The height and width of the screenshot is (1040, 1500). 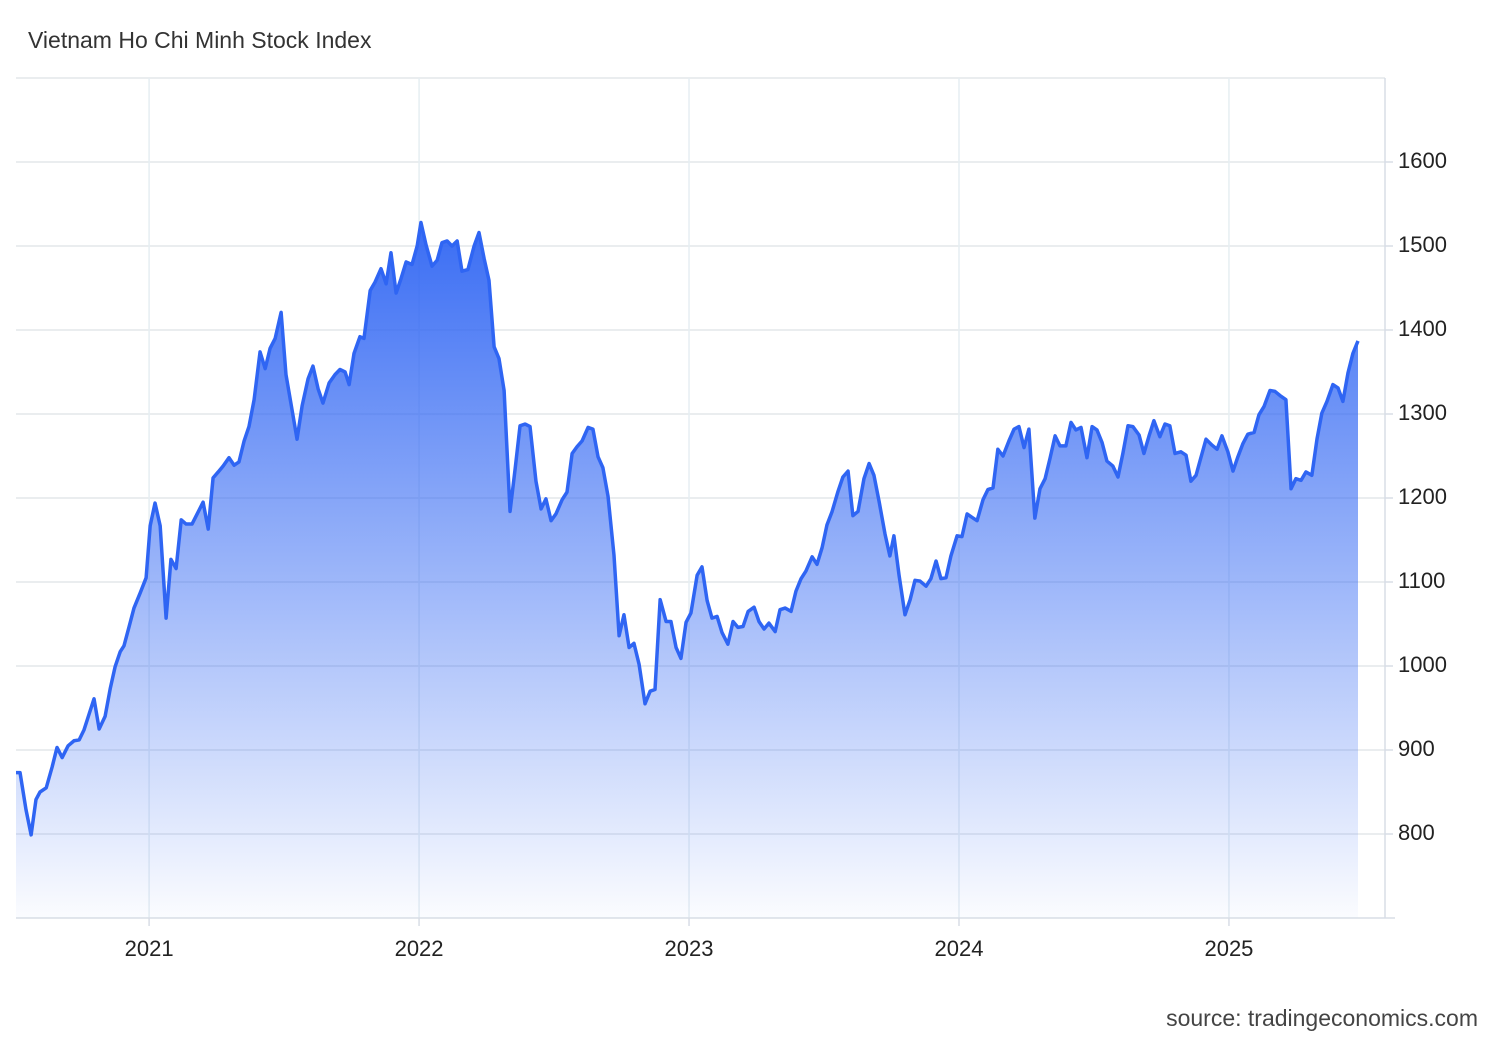 What do you see at coordinates (419, 948) in the screenshot?
I see `x-tick-label: 2022` at bounding box center [419, 948].